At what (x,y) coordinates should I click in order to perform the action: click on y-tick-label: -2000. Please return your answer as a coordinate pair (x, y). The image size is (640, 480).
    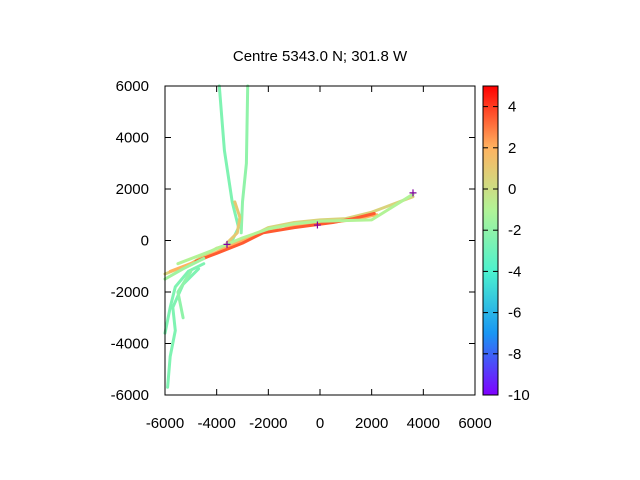
    Looking at the image, I should click on (130, 292).